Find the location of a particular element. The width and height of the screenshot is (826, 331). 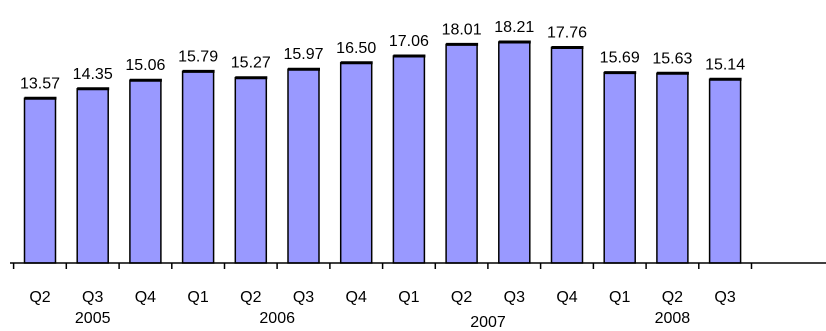

data-label: 15.63 is located at coordinates (672, 58).